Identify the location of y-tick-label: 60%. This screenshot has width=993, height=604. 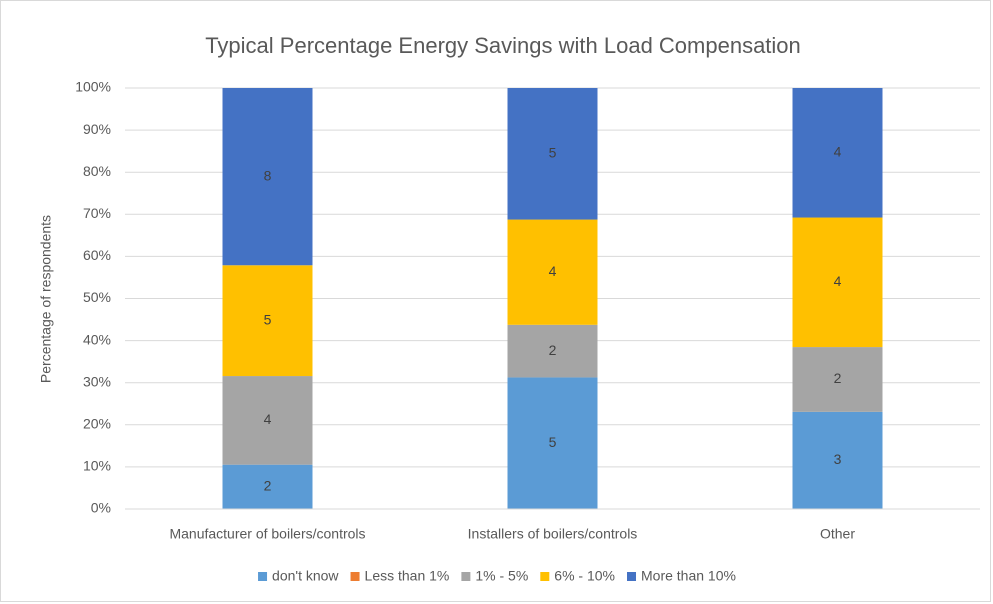
(97, 255).